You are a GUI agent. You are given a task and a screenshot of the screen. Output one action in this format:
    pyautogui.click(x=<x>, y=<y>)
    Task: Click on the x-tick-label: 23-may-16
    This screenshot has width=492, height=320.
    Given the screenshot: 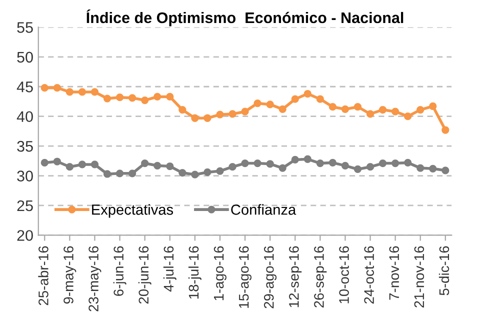 What is the action you would take?
    pyautogui.click(x=95, y=279)
    